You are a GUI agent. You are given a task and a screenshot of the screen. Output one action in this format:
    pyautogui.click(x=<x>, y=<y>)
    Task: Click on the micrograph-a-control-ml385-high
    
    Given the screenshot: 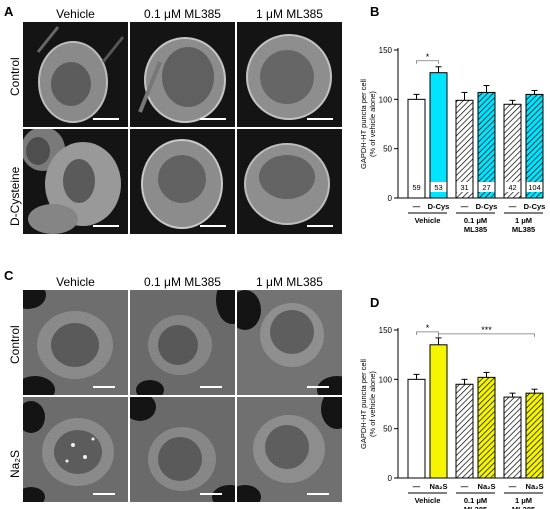 What is the action you would take?
    pyautogui.click(x=289, y=74)
    